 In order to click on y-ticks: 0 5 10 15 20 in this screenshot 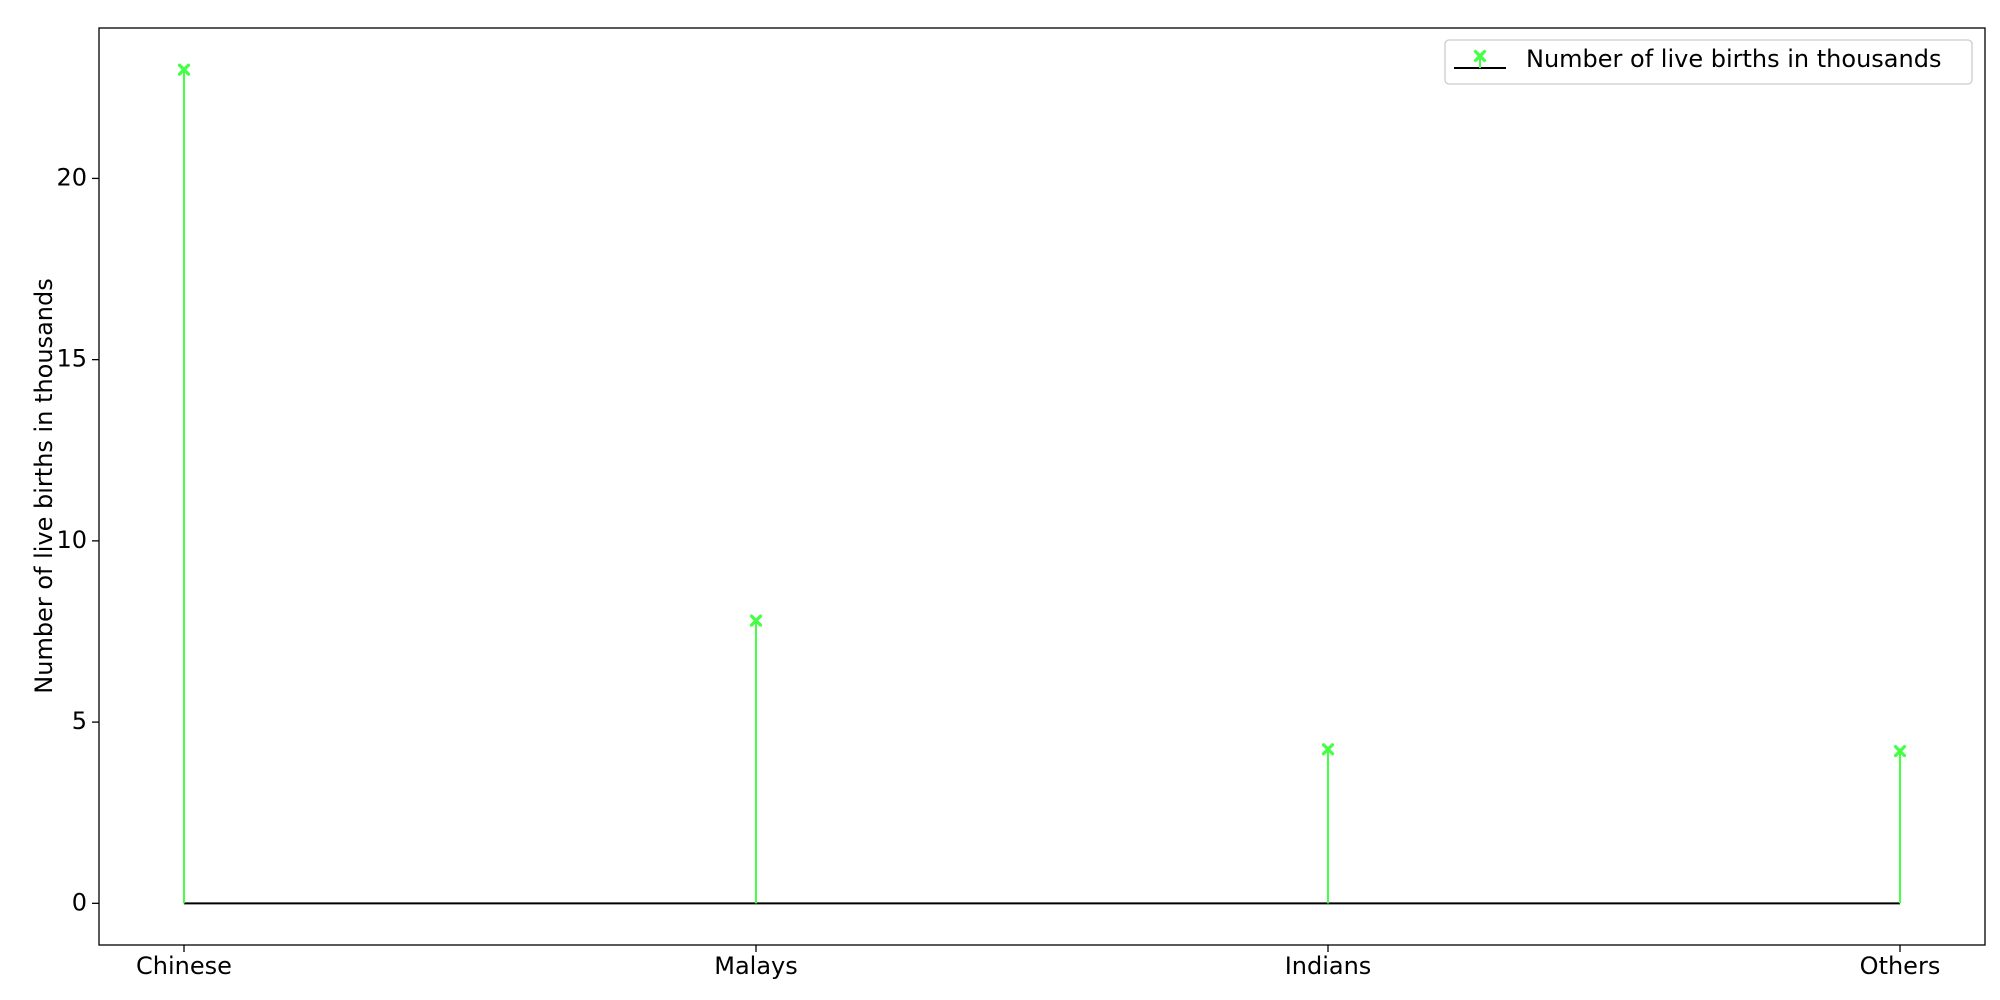, I will do `click(77, 539)`.